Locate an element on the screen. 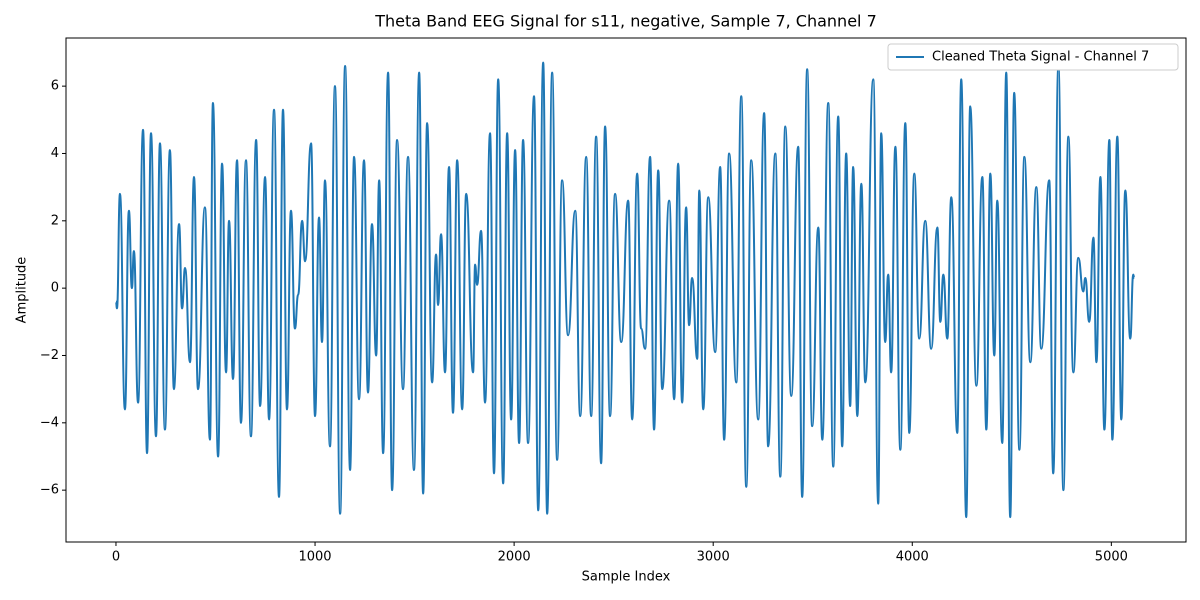 The height and width of the screenshot is (600, 1200). x-tick-label: 1000 is located at coordinates (314, 557).